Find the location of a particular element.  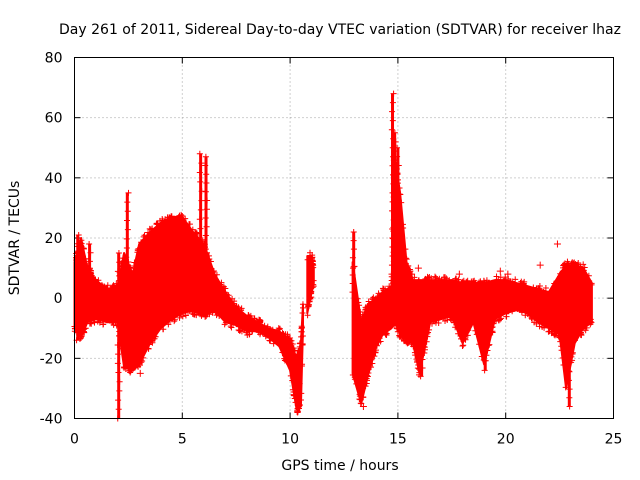

x-tick-label: 10 is located at coordinates (290, 440).